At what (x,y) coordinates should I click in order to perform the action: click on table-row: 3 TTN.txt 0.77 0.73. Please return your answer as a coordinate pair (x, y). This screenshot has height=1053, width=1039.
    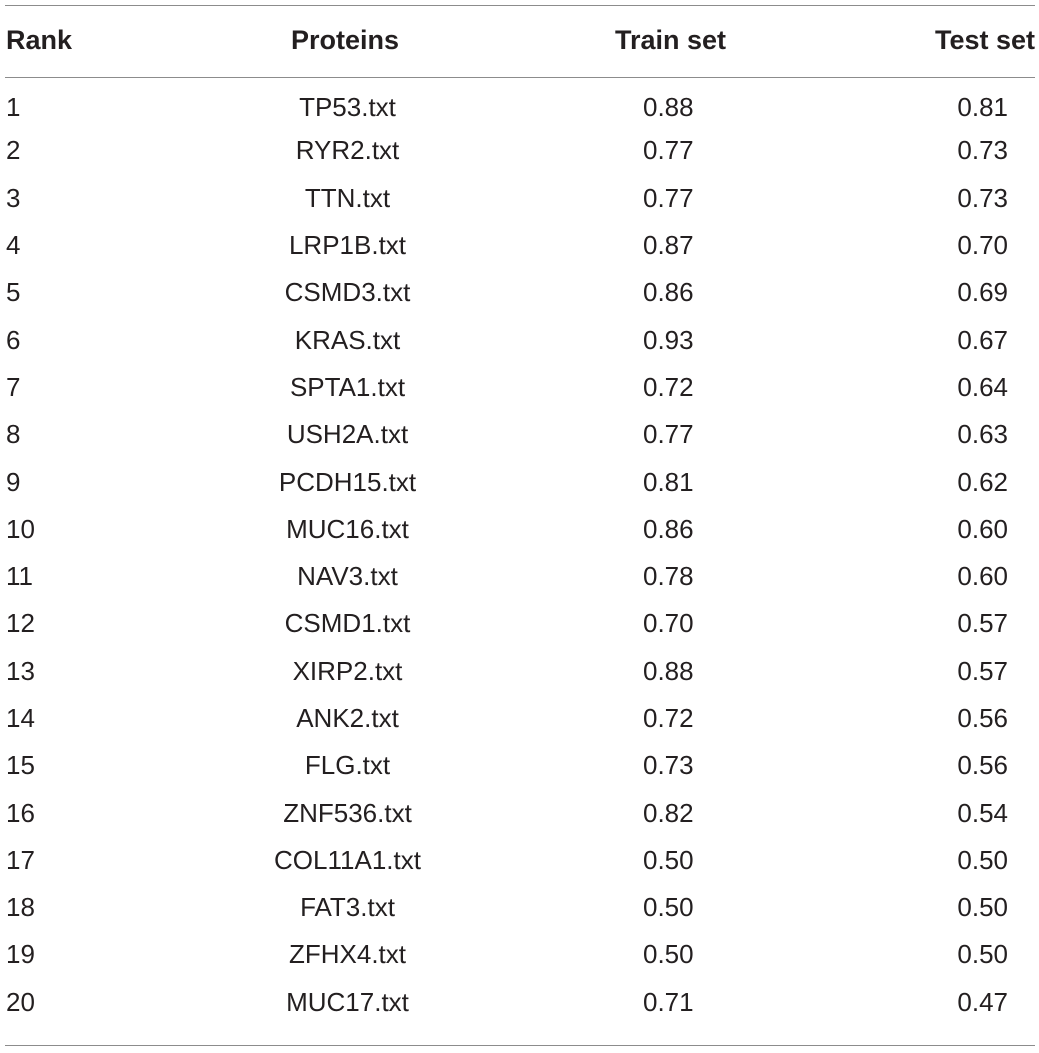
    Looking at the image, I should click on (519, 198).